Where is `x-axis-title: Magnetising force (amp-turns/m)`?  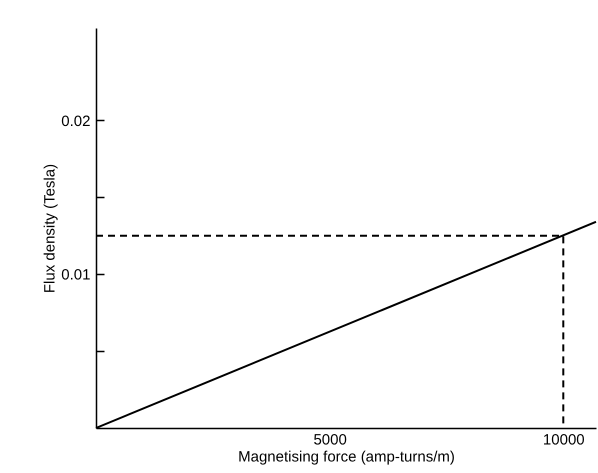
x-axis-title: Magnetising force (amp-turns/m) is located at coordinates (346, 457).